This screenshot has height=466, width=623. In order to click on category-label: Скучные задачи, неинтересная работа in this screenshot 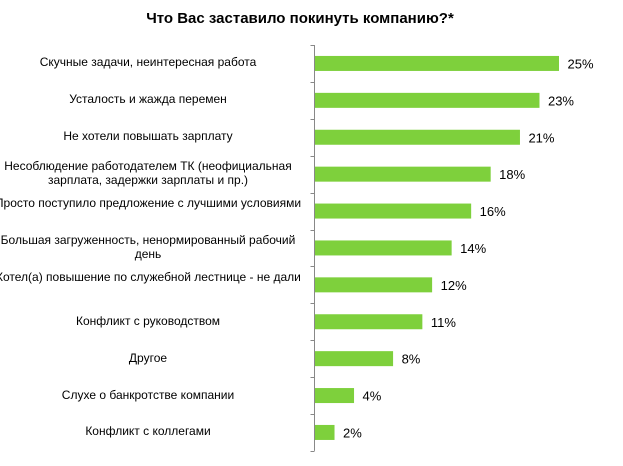, I will do `click(148, 62)`.